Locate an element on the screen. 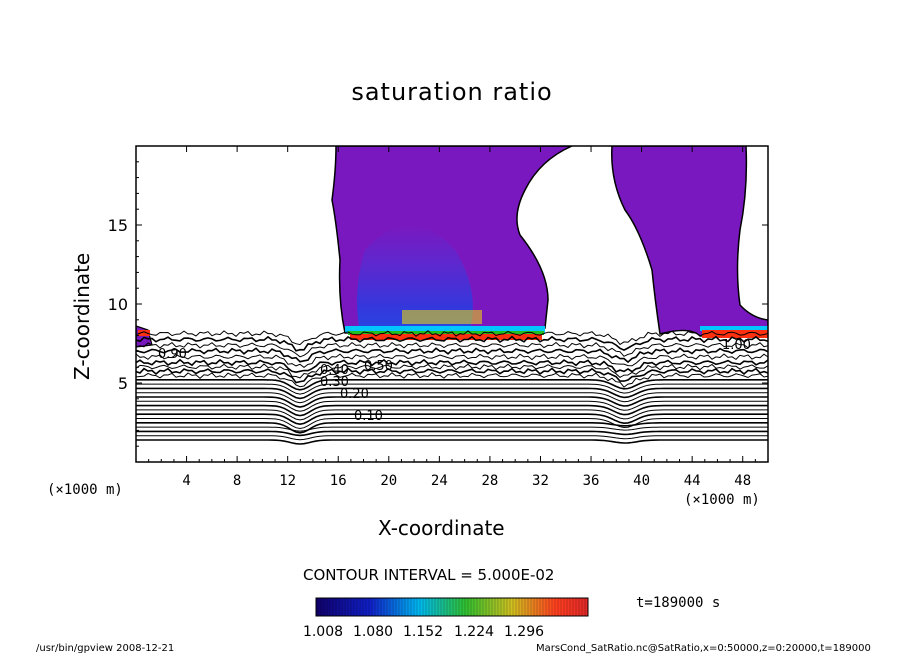  contour-label-group: 0.10 0.20 0.30 0.40 0.50 0.90 1.00 is located at coordinates (454, 381).